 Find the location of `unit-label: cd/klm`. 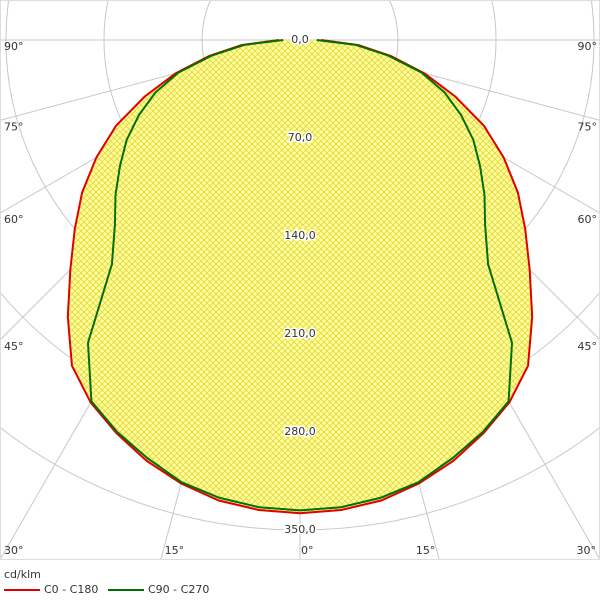

unit-label: cd/klm is located at coordinates (22, 574).